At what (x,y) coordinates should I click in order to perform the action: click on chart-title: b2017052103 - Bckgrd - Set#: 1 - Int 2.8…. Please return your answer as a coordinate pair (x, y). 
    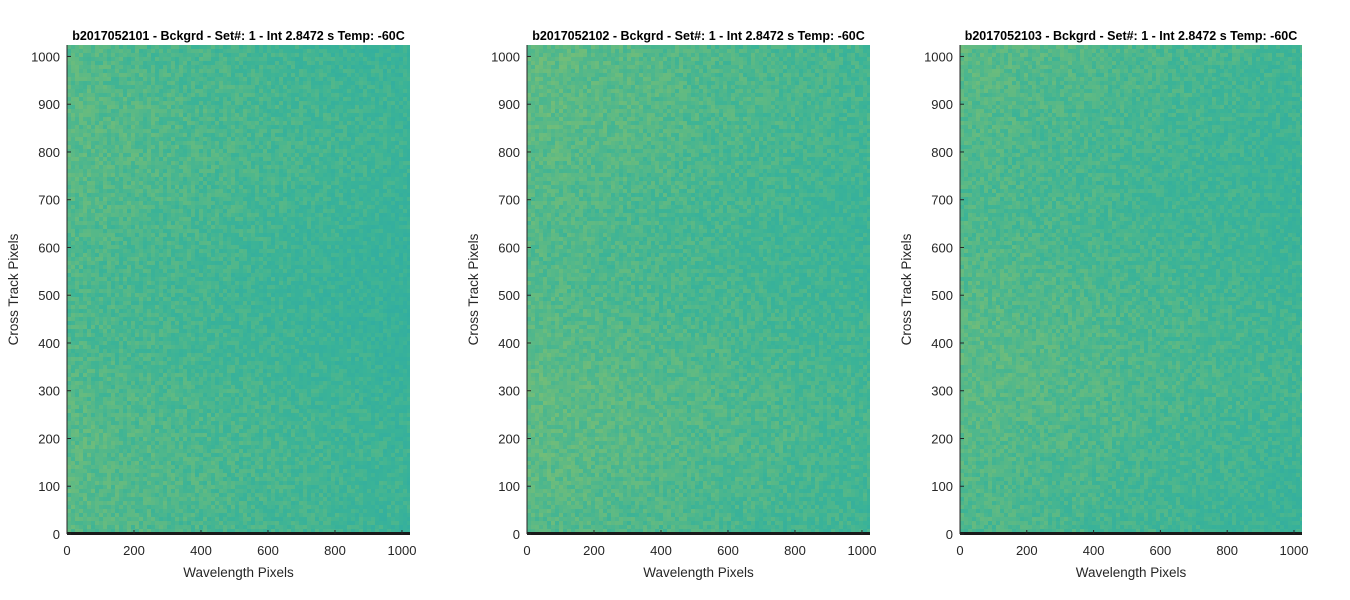
    Looking at the image, I should click on (1131, 36).